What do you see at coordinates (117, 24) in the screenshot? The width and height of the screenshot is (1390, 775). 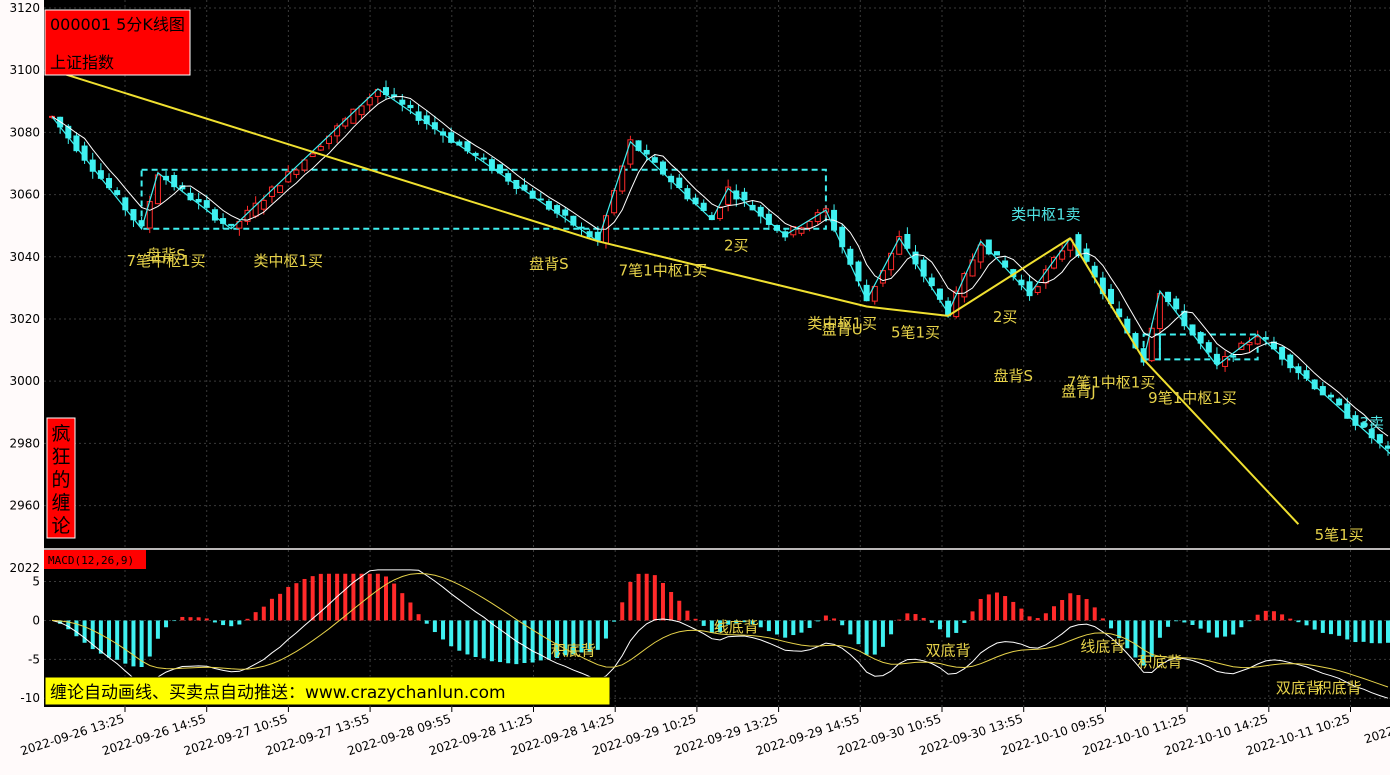 I see `chart-code-title: 000001 5分K线图` at bounding box center [117, 24].